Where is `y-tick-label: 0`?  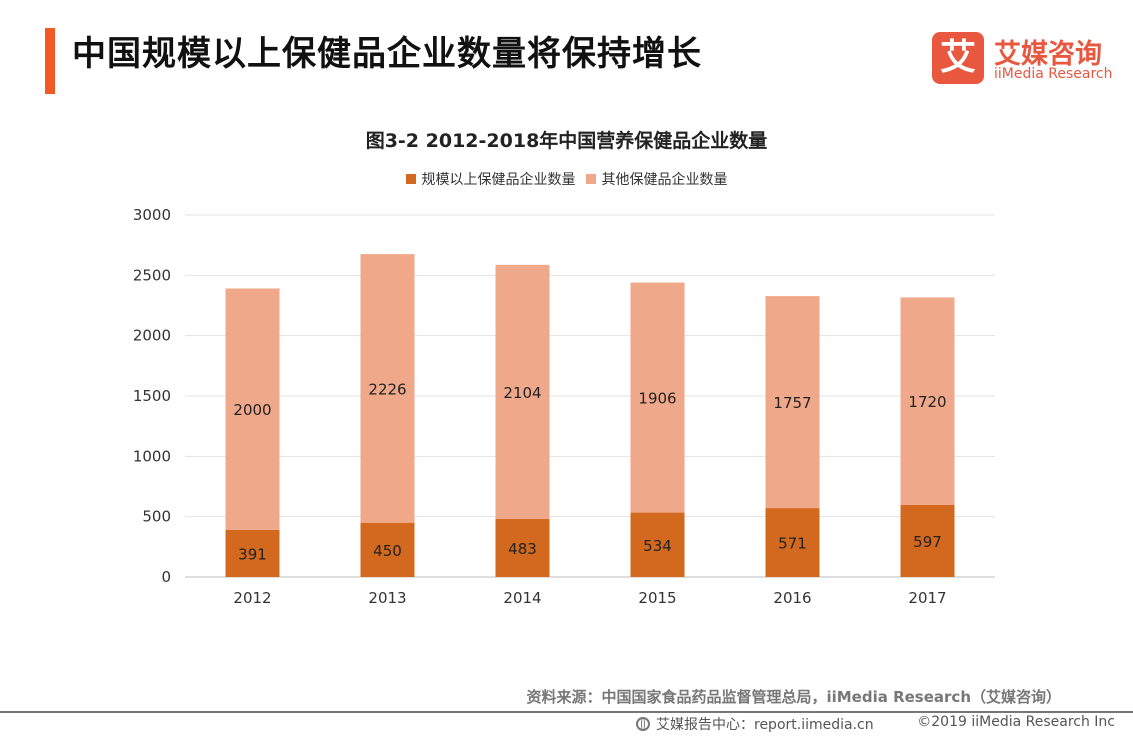
y-tick-label: 0 is located at coordinates (166, 577).